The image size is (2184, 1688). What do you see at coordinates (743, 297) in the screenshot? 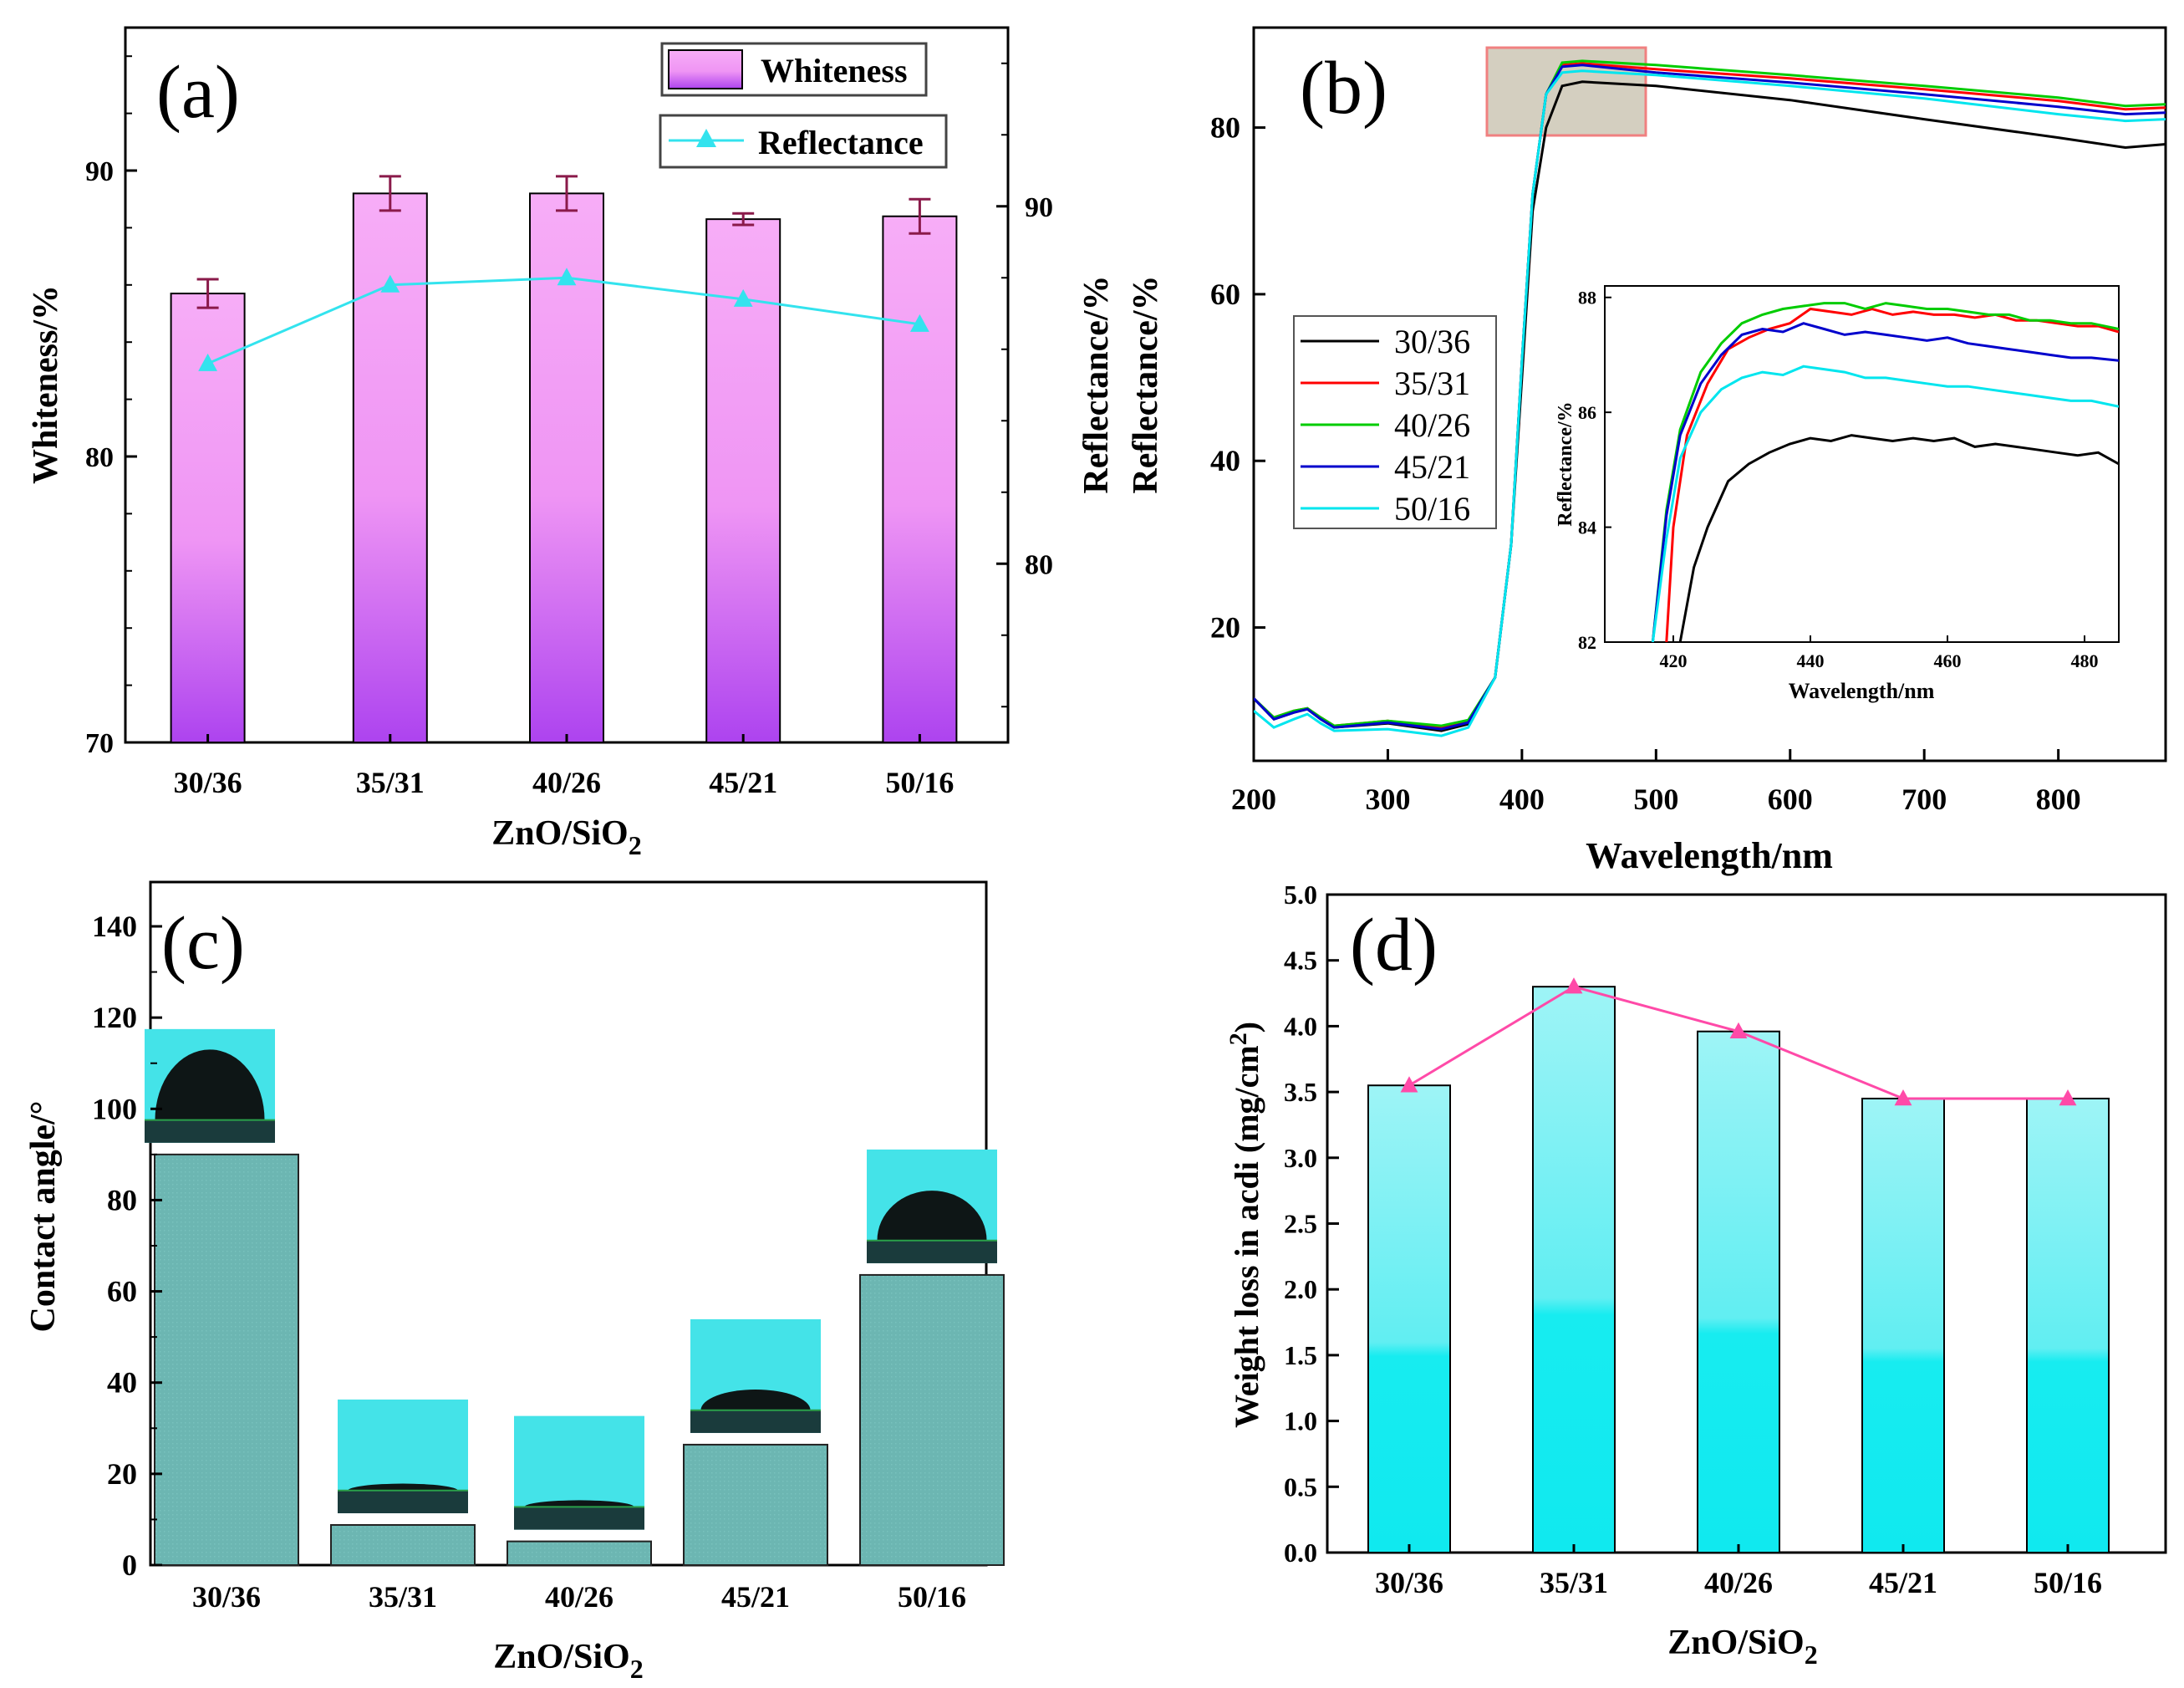
I see `reflectance-point-45/21` at bounding box center [743, 297].